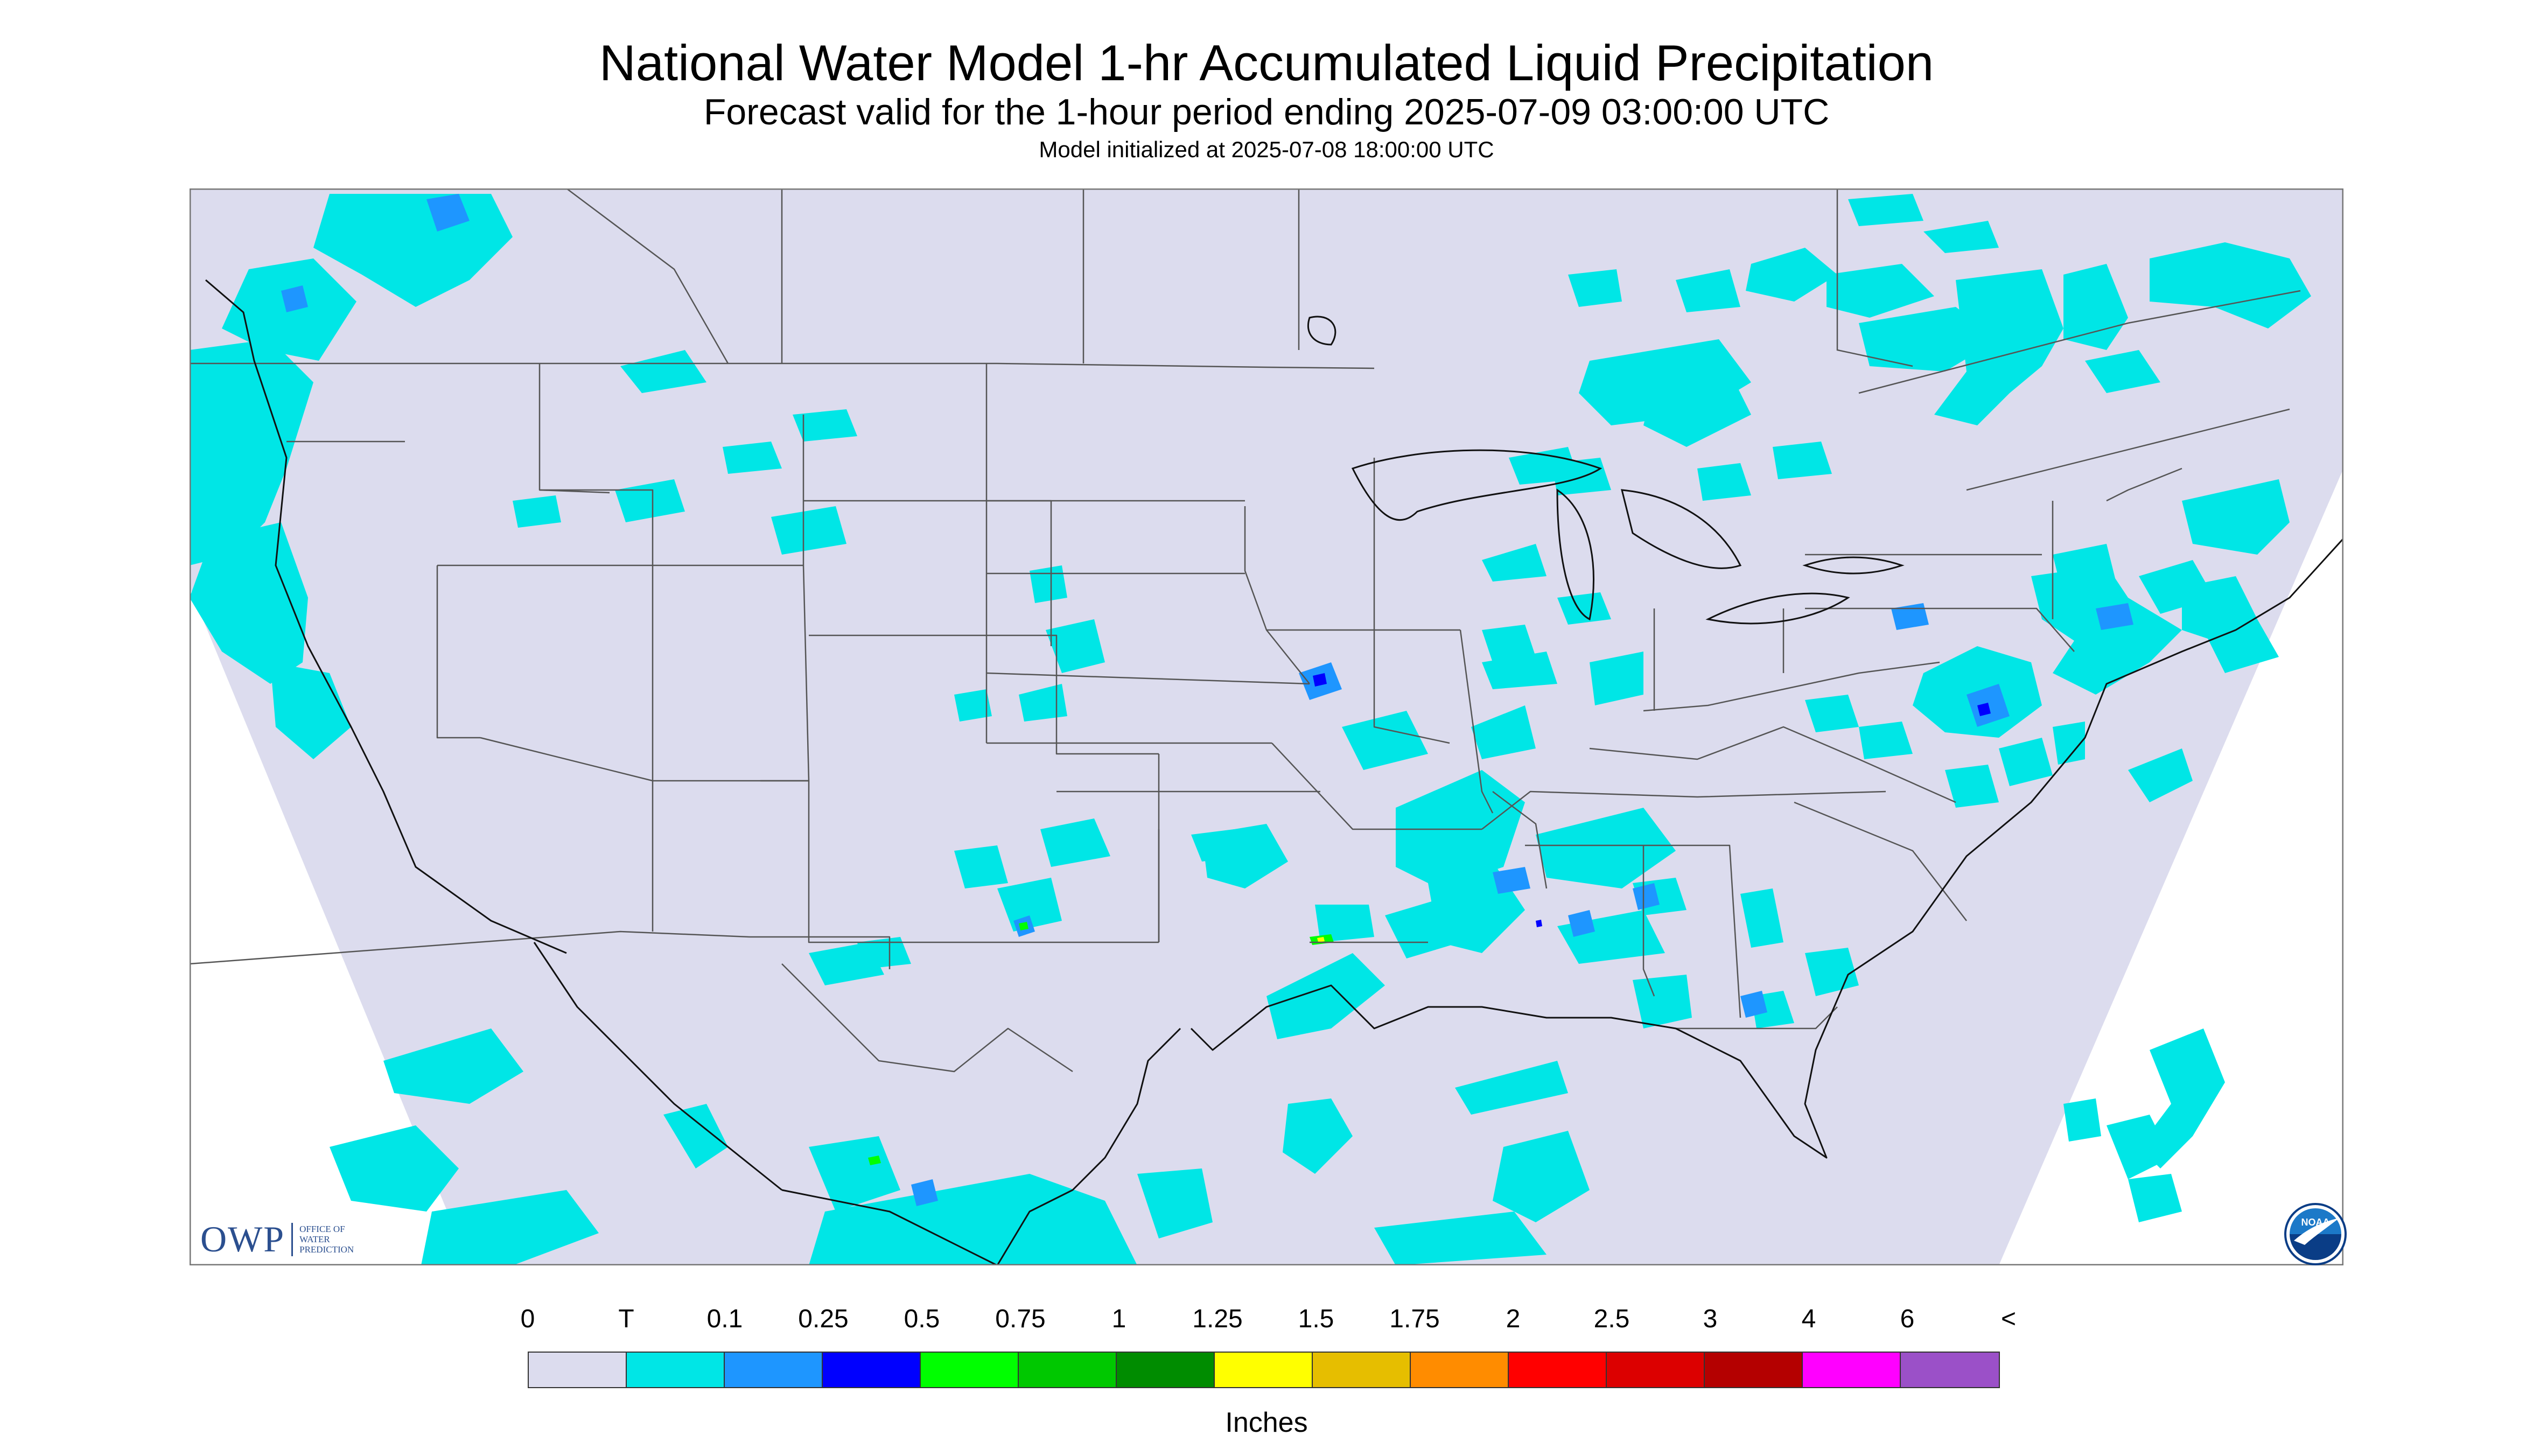  I want to click on legend-color-bar, so click(1264, 1370).